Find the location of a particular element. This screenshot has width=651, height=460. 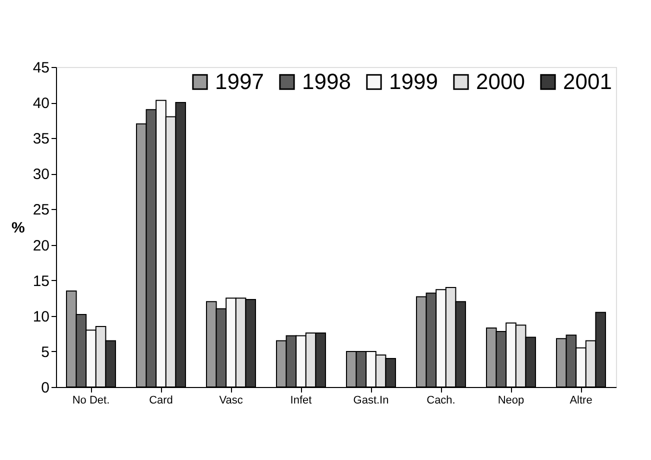

legend-label: 1998 is located at coordinates (326, 81).